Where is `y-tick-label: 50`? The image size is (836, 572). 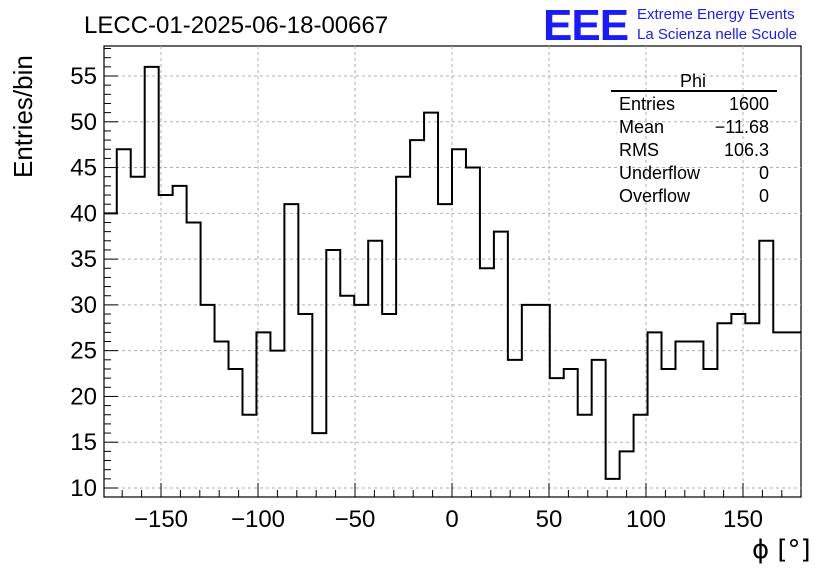 y-tick-label: 50 is located at coordinates (83, 122).